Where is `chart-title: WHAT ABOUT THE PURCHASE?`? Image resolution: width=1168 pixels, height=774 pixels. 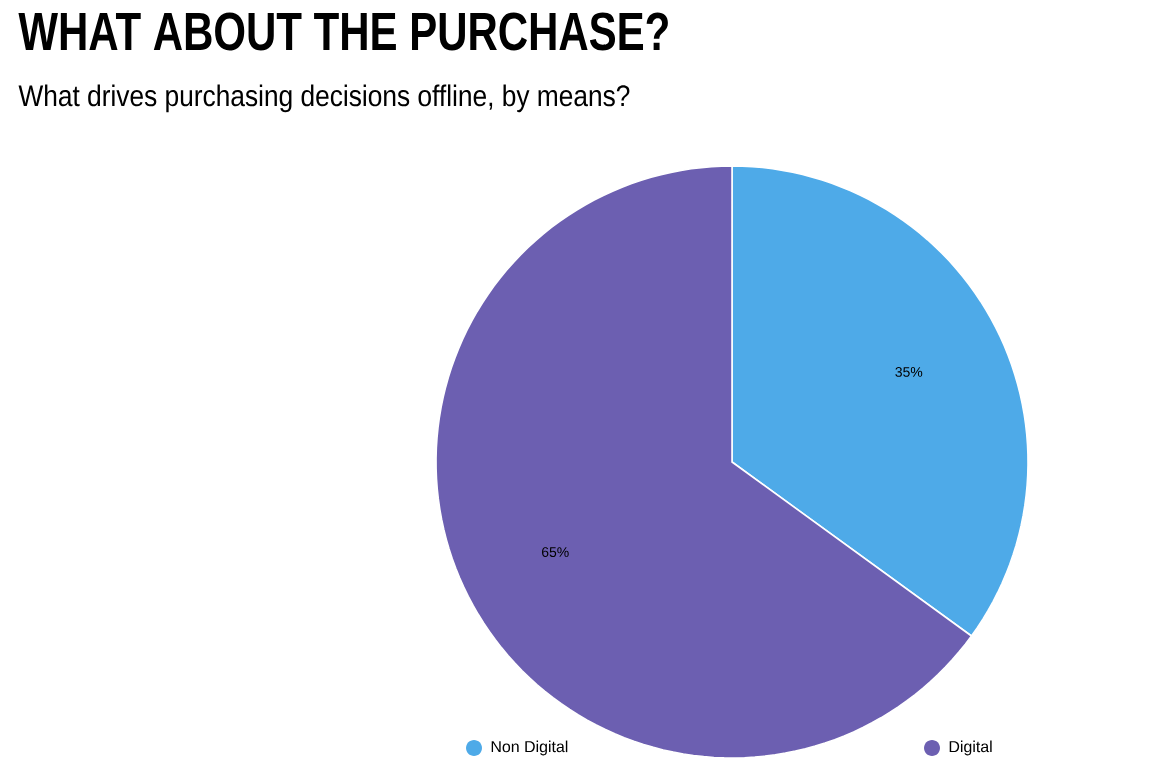 chart-title: WHAT ABOUT THE PURCHASE? is located at coordinates (343, 31).